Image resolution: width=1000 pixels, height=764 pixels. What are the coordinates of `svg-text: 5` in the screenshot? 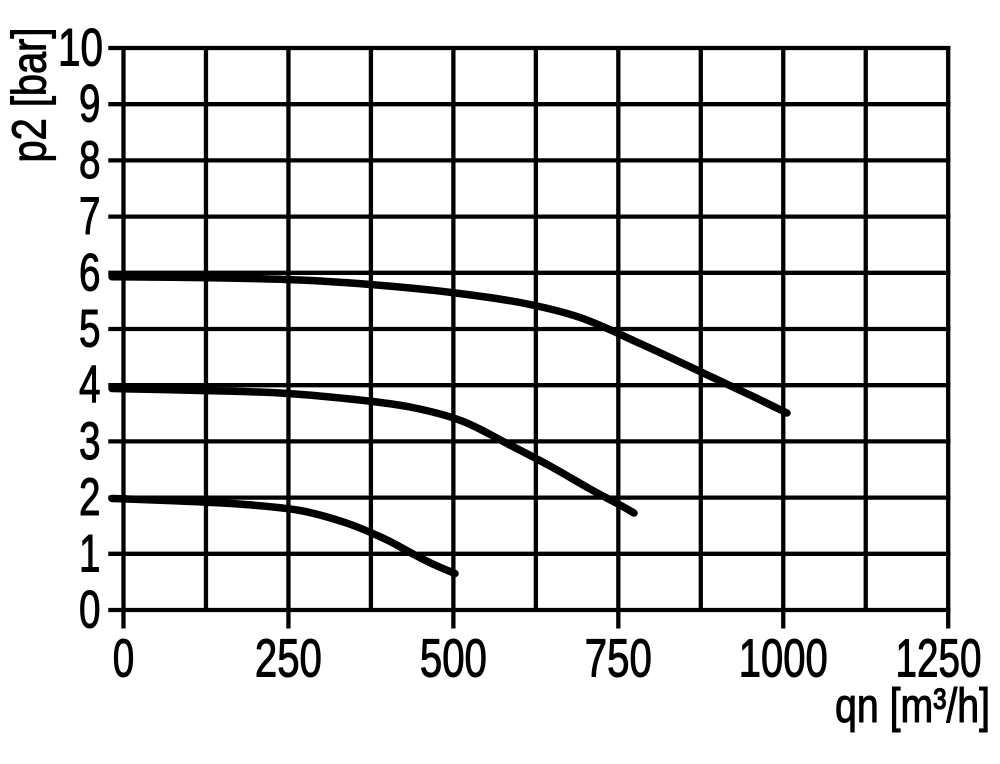 It's located at (90, 329).